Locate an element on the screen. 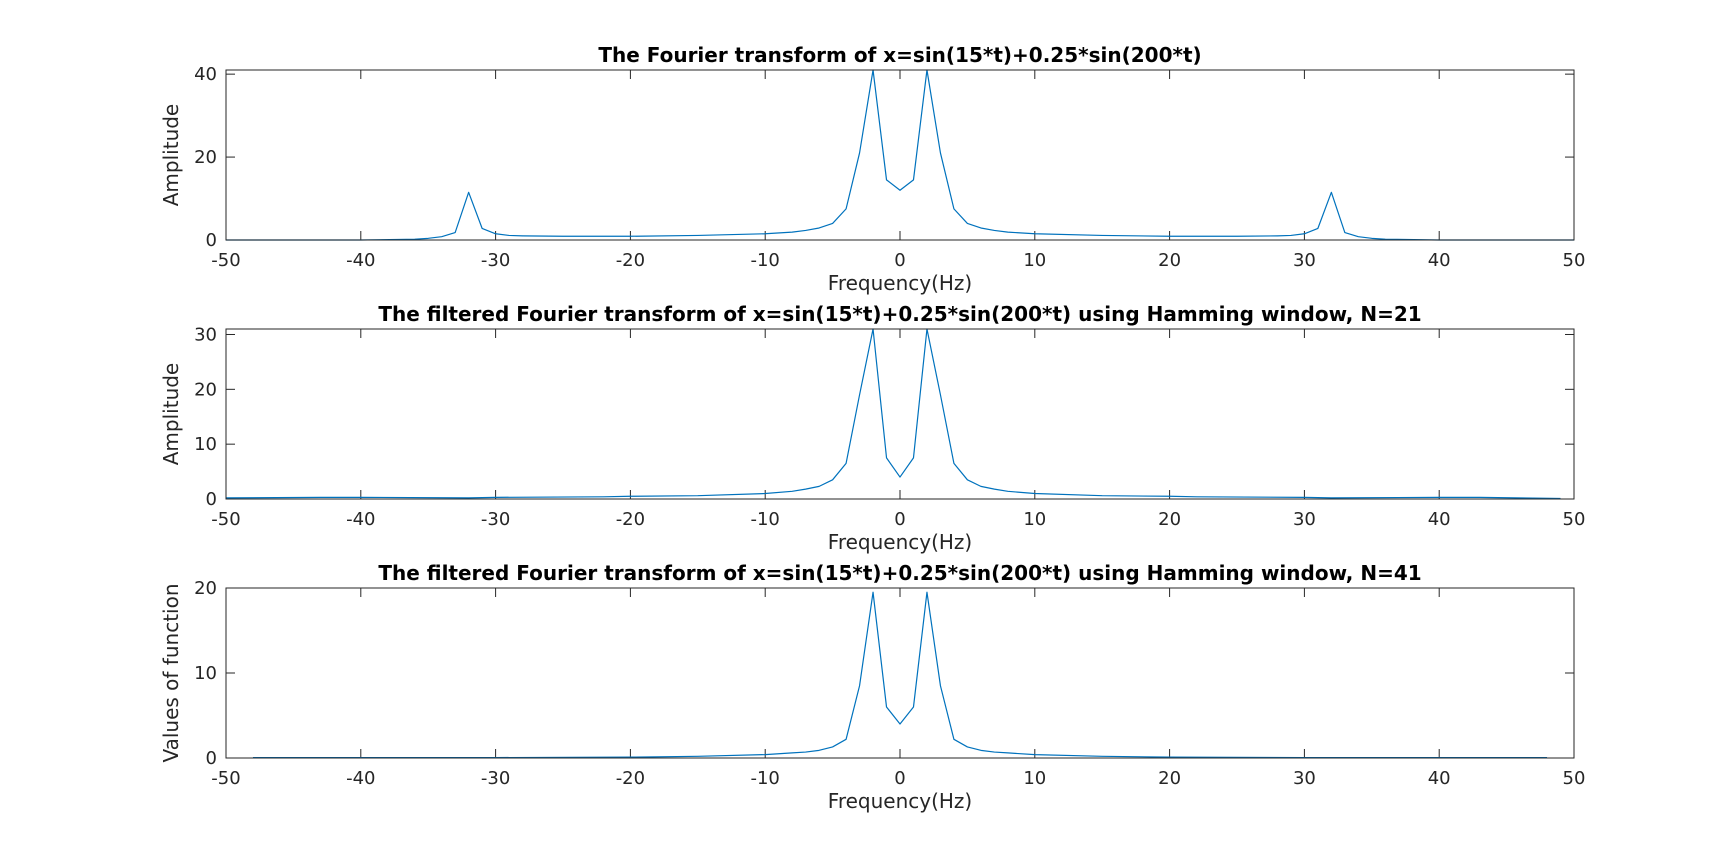 The height and width of the screenshot is (859, 1731). y-tick-label: 40 is located at coordinates (205, 74).